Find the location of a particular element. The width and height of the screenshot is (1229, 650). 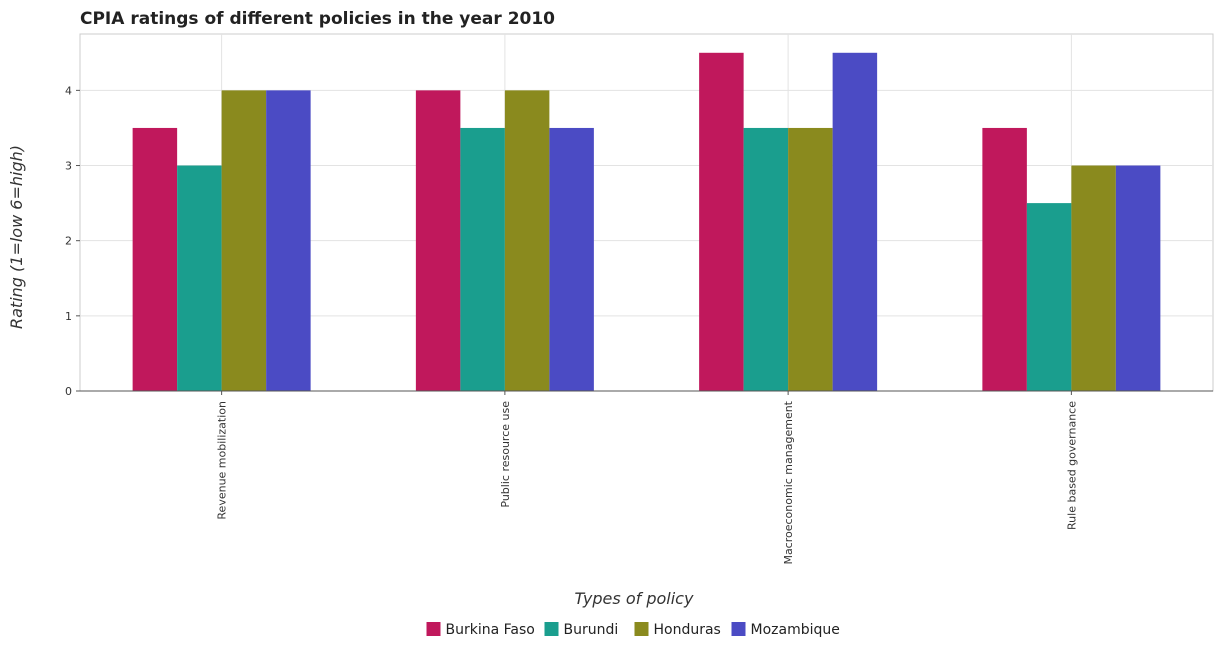

legend-label: Mozambique is located at coordinates (795, 630).